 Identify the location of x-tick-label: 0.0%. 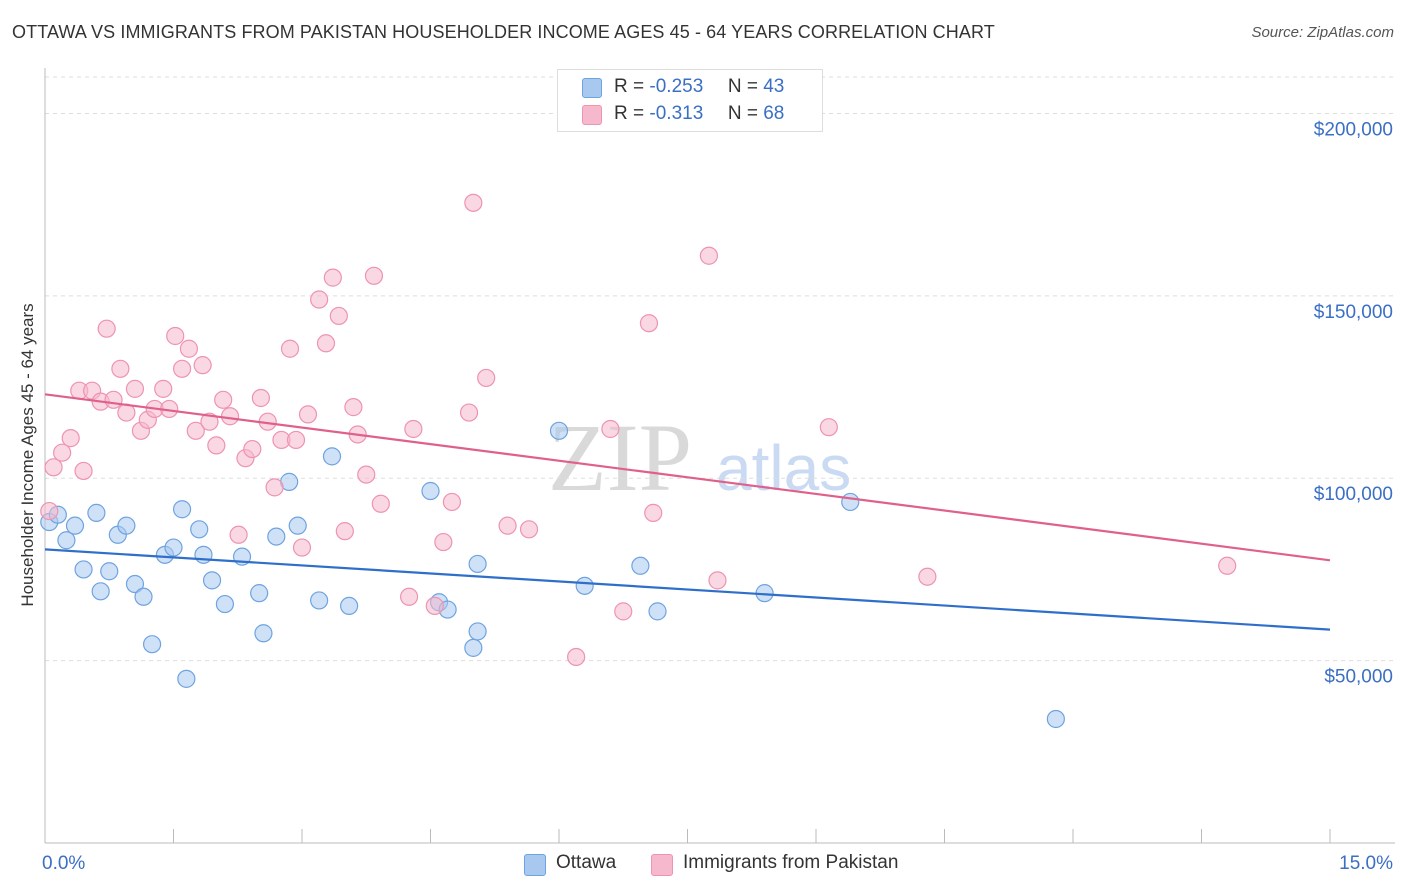
(63, 863).